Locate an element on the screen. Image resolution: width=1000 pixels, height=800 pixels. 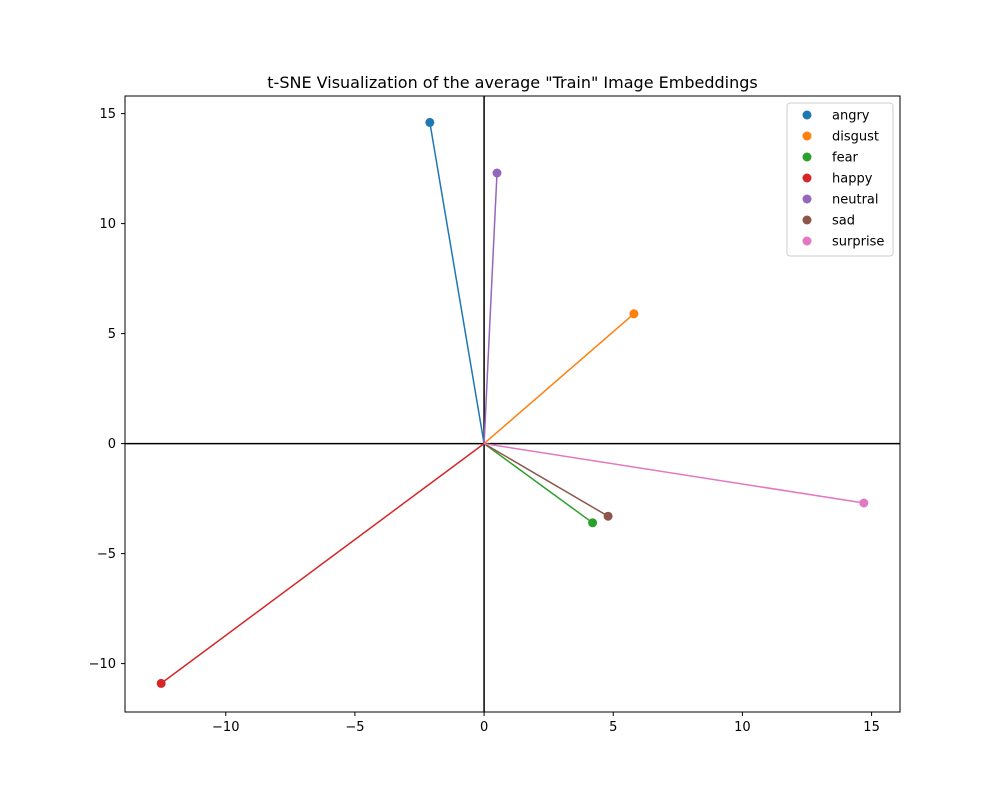
series-line-sad is located at coordinates (546, 479).